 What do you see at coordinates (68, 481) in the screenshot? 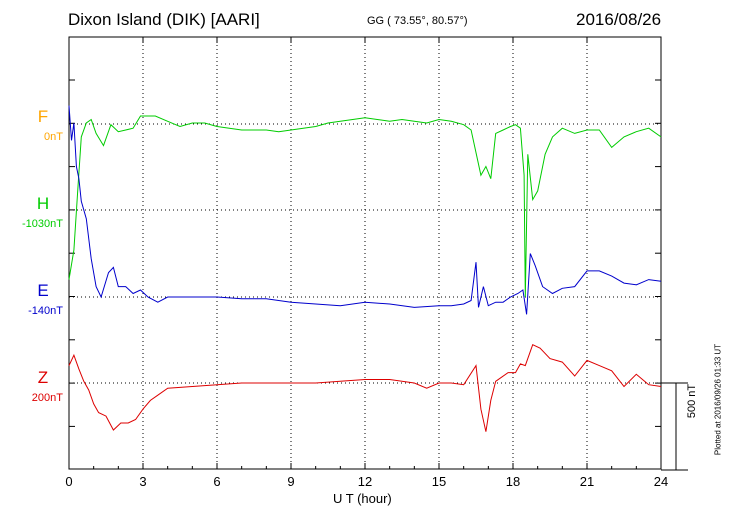
I see `x-tick-label: 0` at bounding box center [68, 481].